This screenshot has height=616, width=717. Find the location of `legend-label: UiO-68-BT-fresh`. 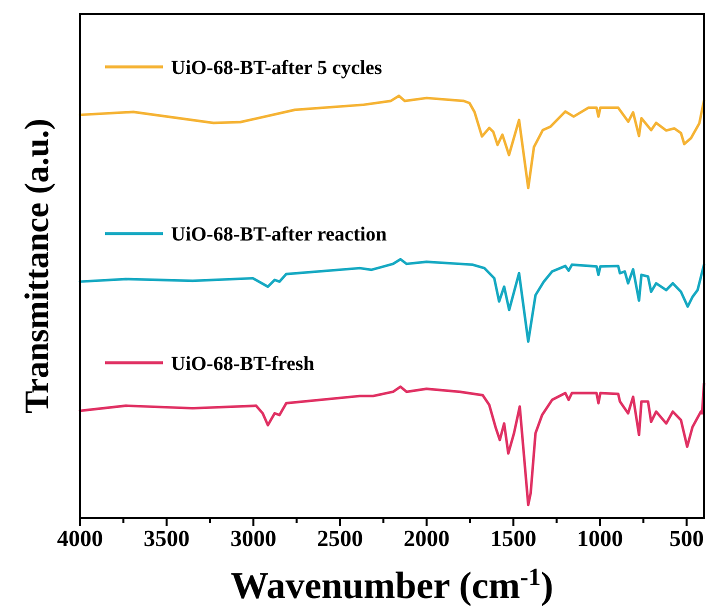

legend-label: UiO-68-BT-fresh is located at coordinates (242, 363).